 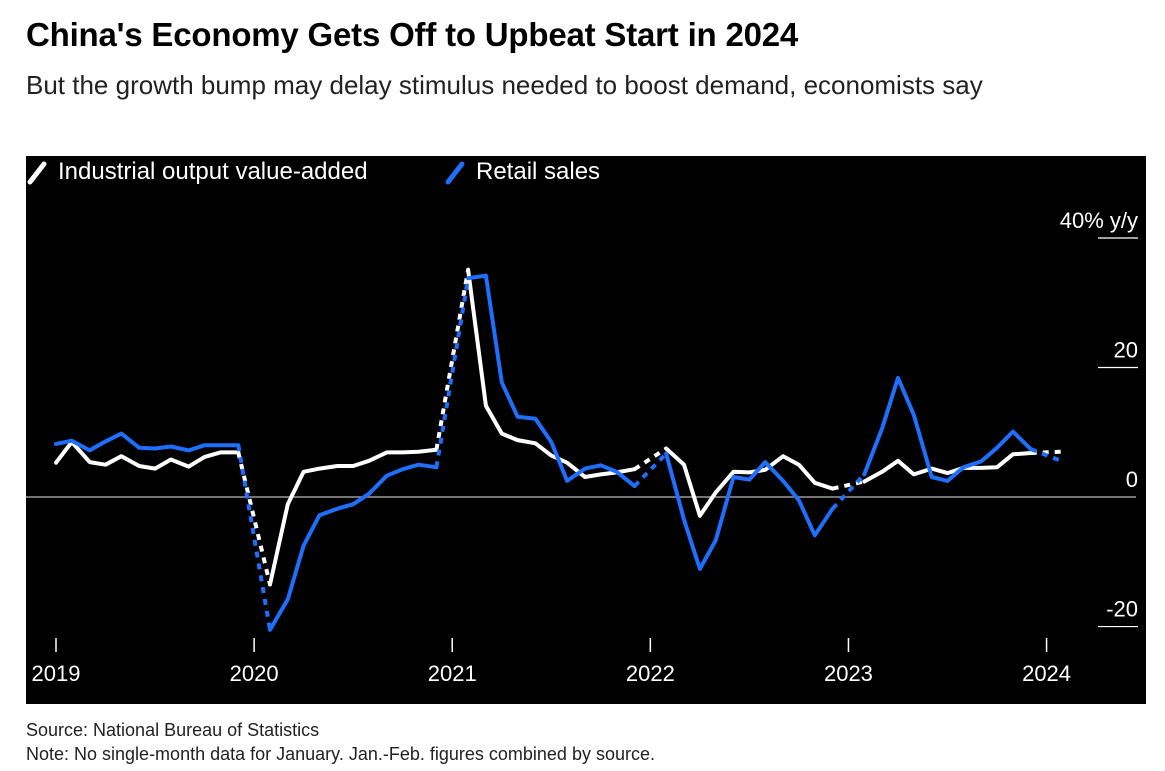 I want to click on x-tick-label: 2020, so click(x=254, y=673).